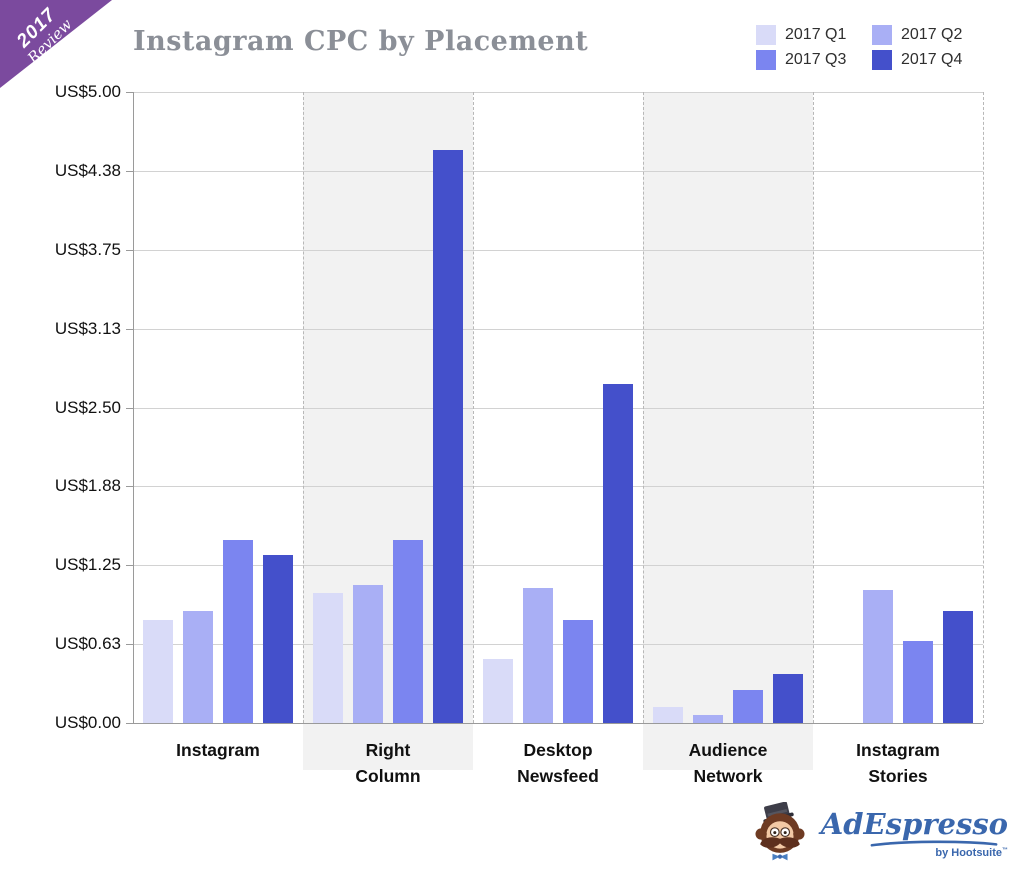 Image resolution: width=1024 pixels, height=874 pixels. I want to click on legend-item-2017-q3: 2017 Q3, so click(814, 60).